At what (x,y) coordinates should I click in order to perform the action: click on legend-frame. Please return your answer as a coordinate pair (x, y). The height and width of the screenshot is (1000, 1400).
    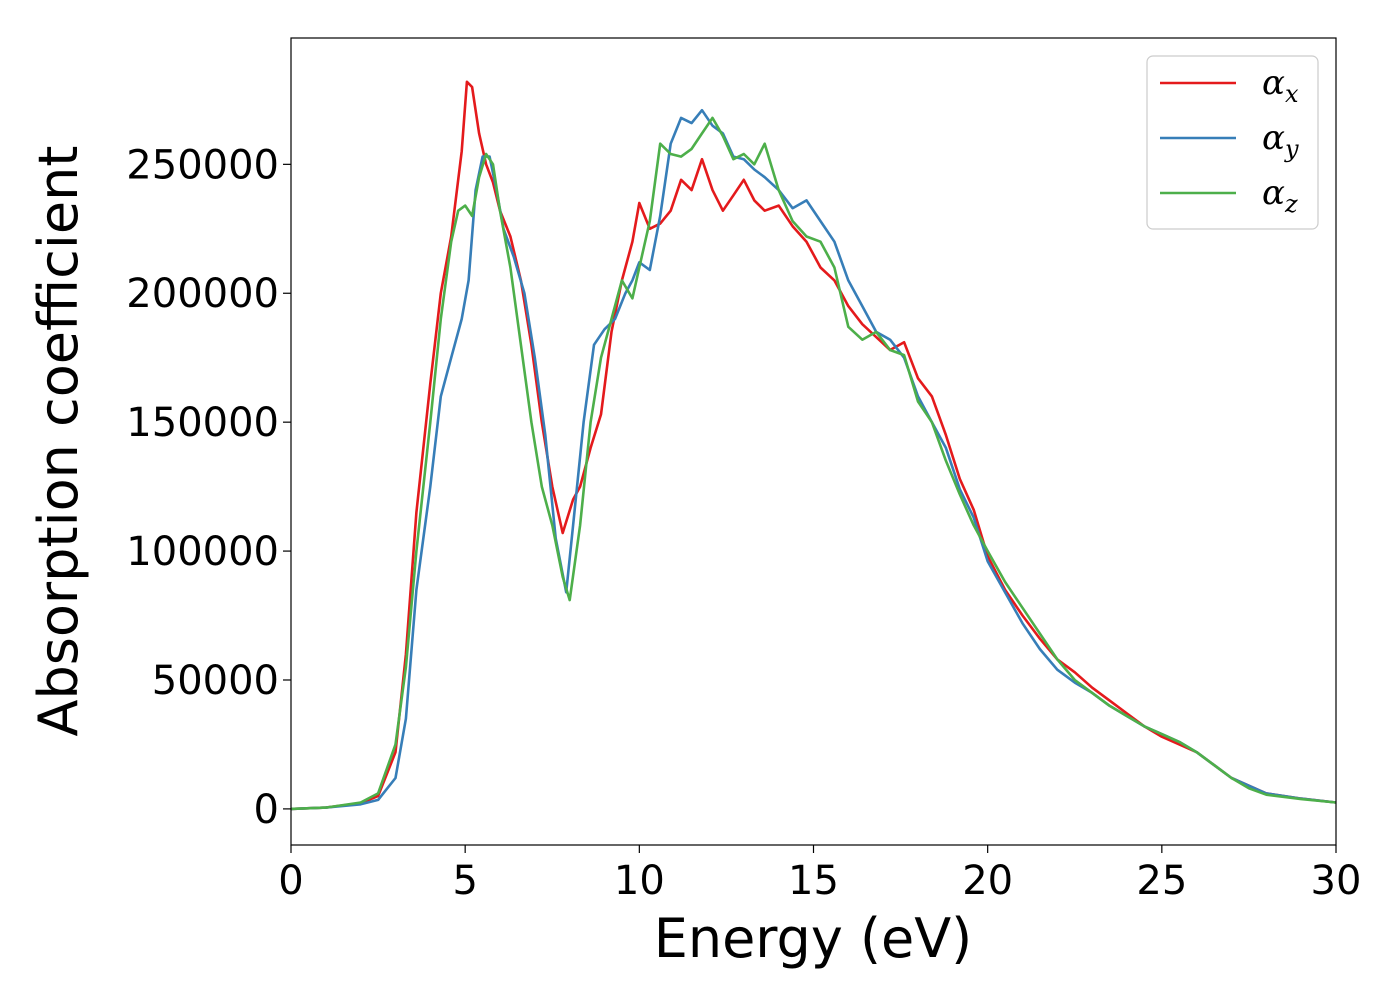
    Looking at the image, I should click on (1232, 142).